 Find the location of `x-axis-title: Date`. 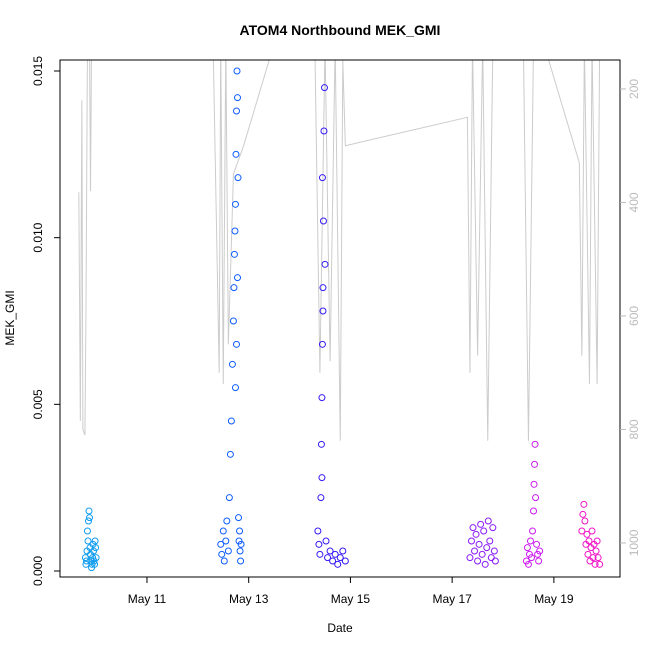

x-axis-title: Date is located at coordinates (340, 628).